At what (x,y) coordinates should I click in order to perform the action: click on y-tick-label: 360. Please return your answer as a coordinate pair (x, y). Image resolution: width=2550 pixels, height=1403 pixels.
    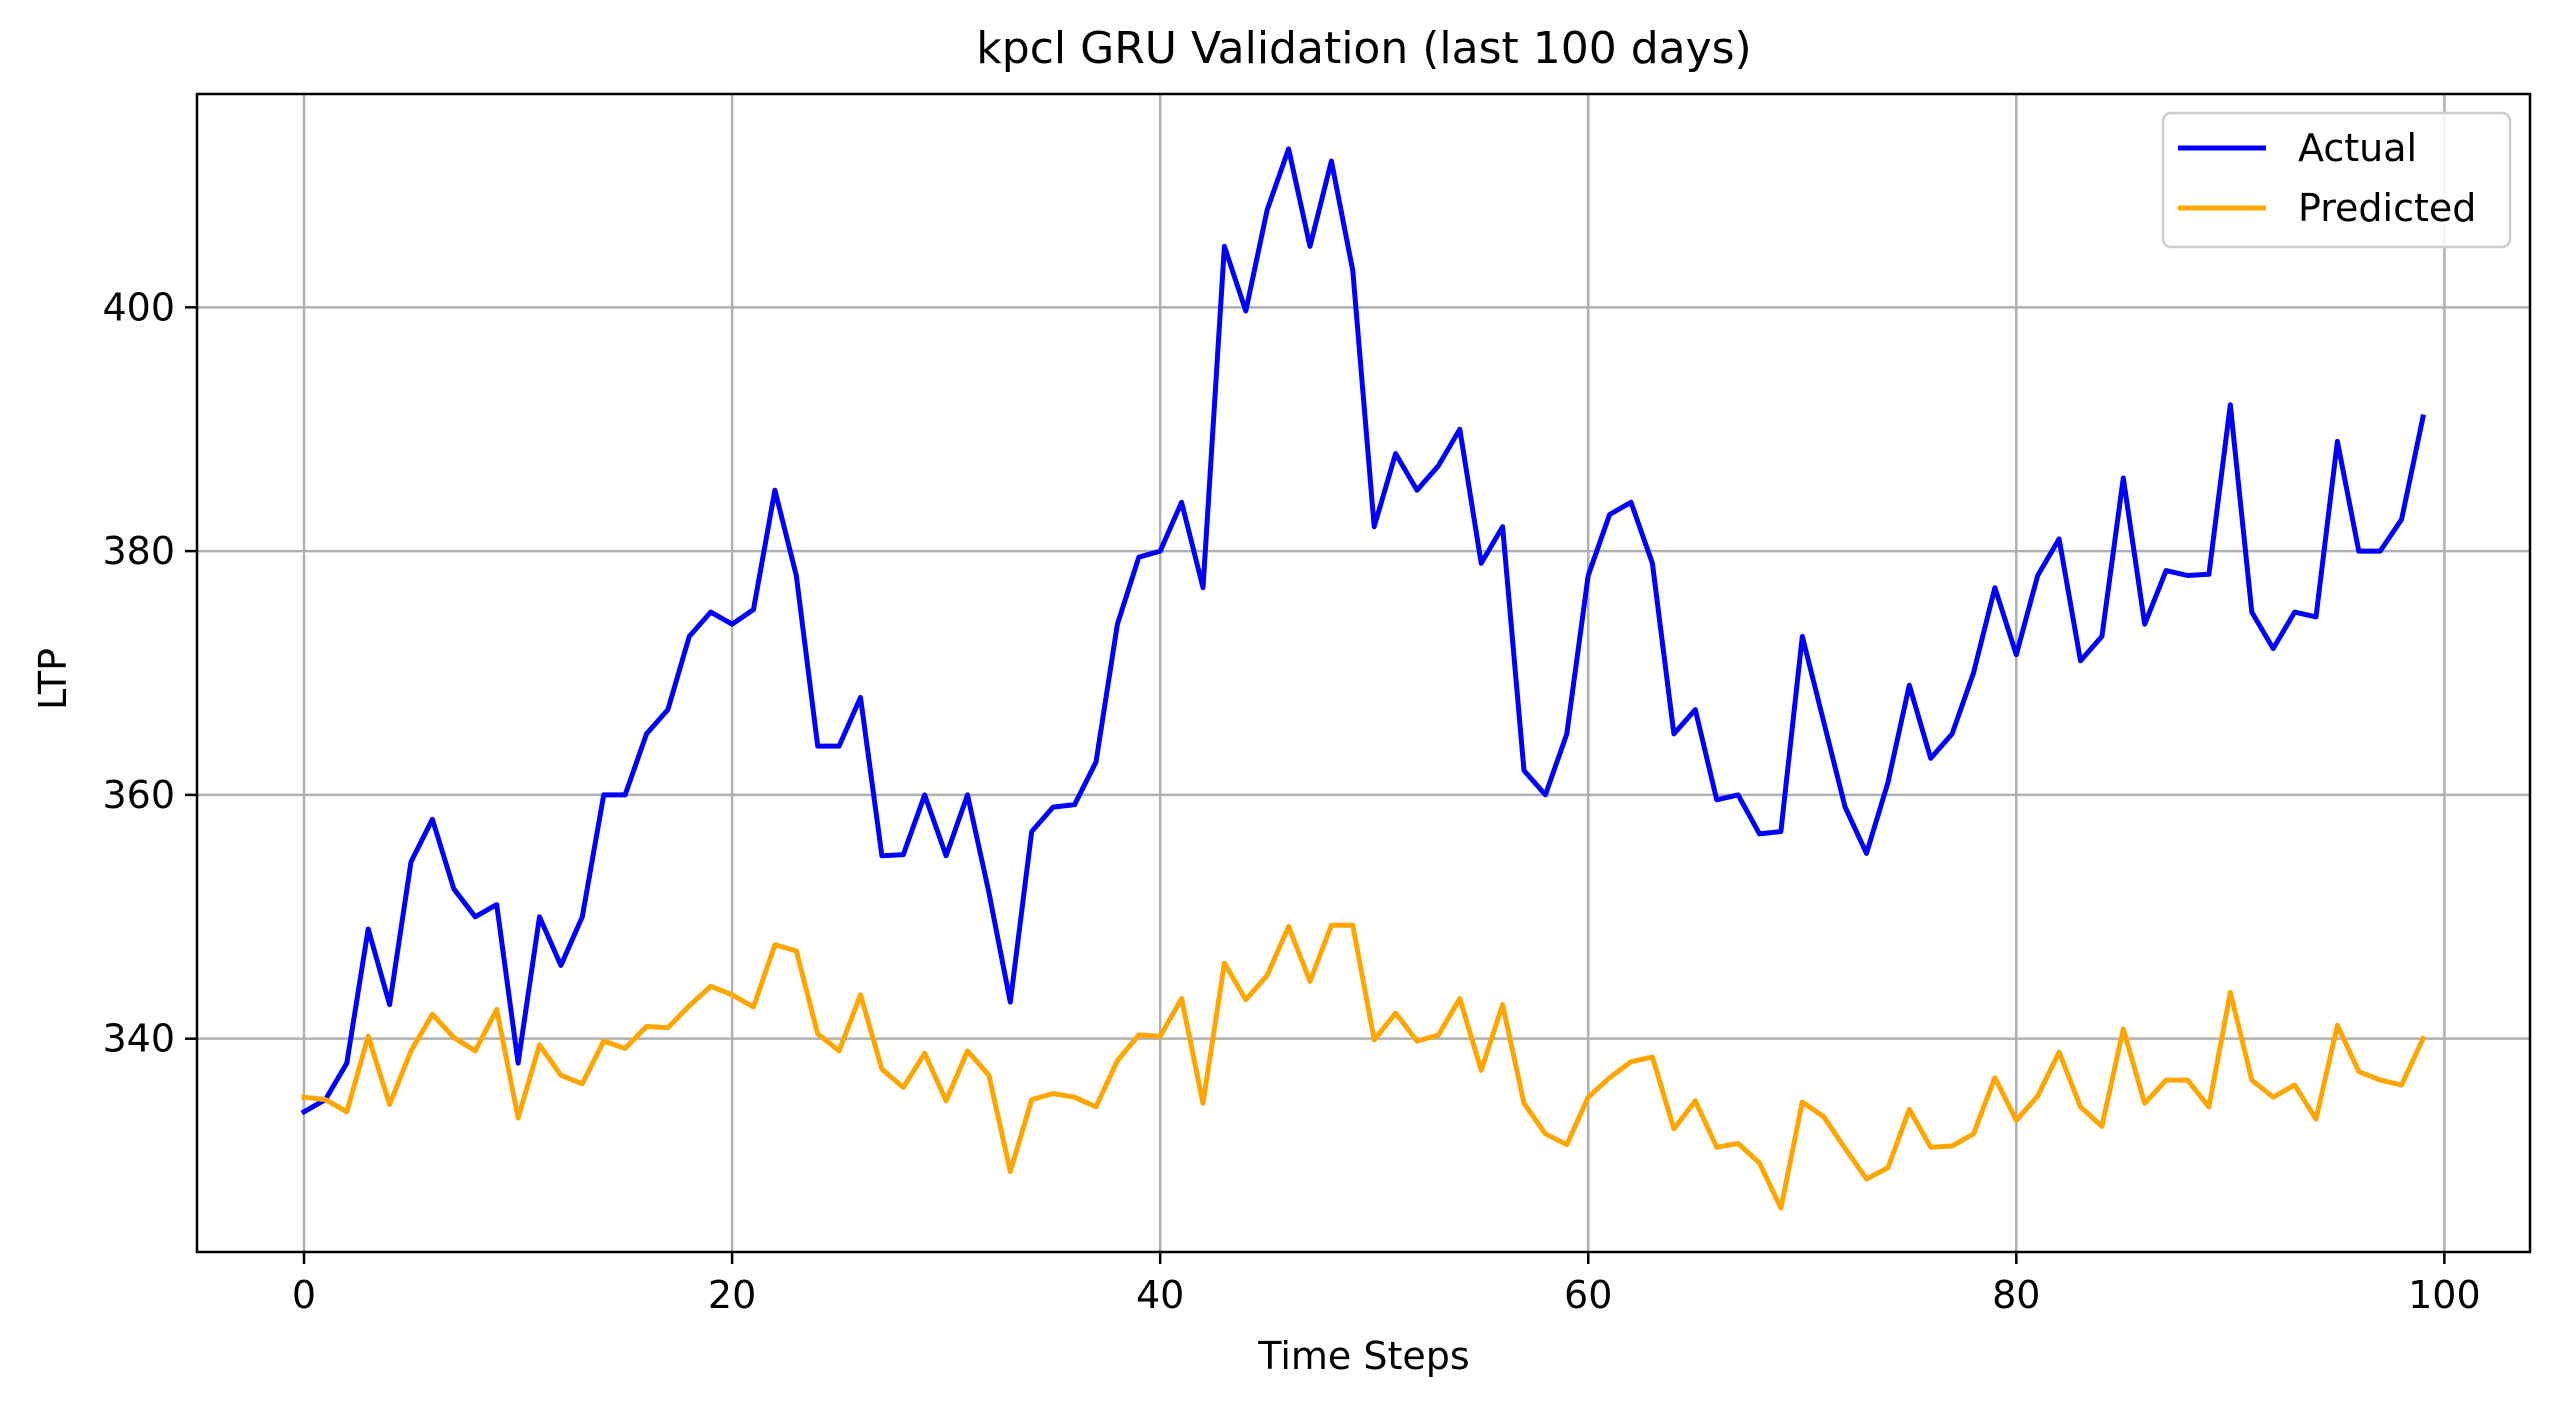
    Looking at the image, I should click on (138, 795).